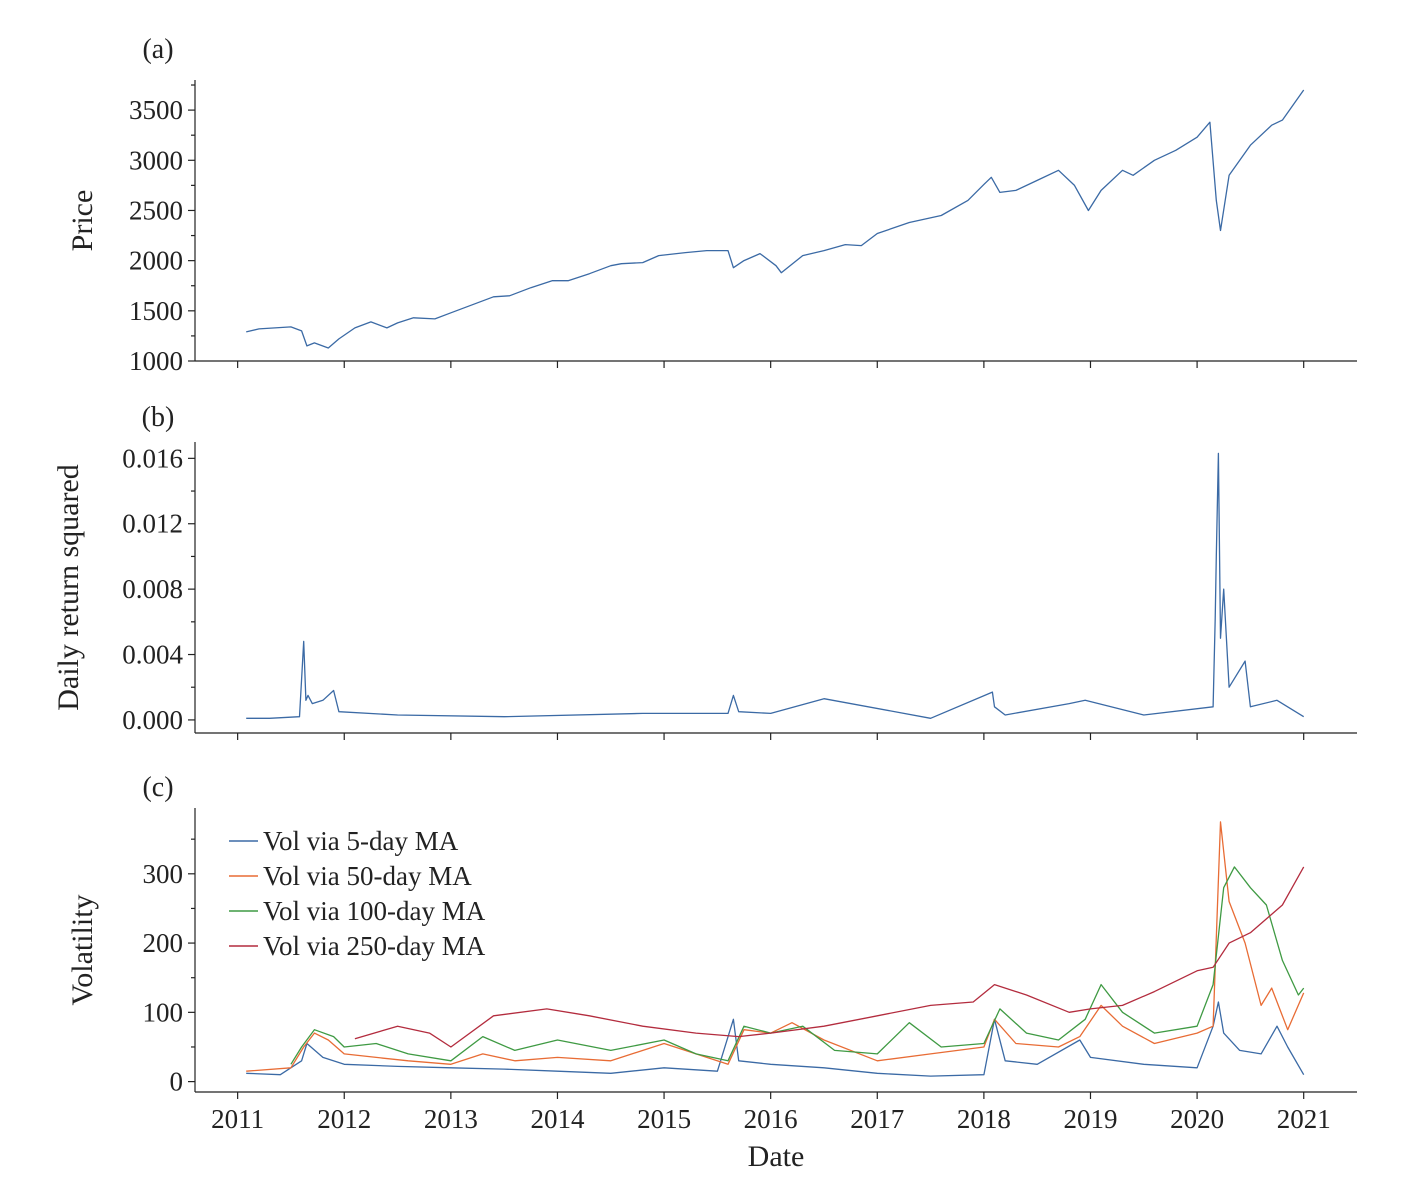 Image resolution: width=1401 pixels, height=1189 pixels. Describe the element at coordinates (374, 946) in the screenshot. I see `legend-entry: Vol via 250-day MA` at that location.